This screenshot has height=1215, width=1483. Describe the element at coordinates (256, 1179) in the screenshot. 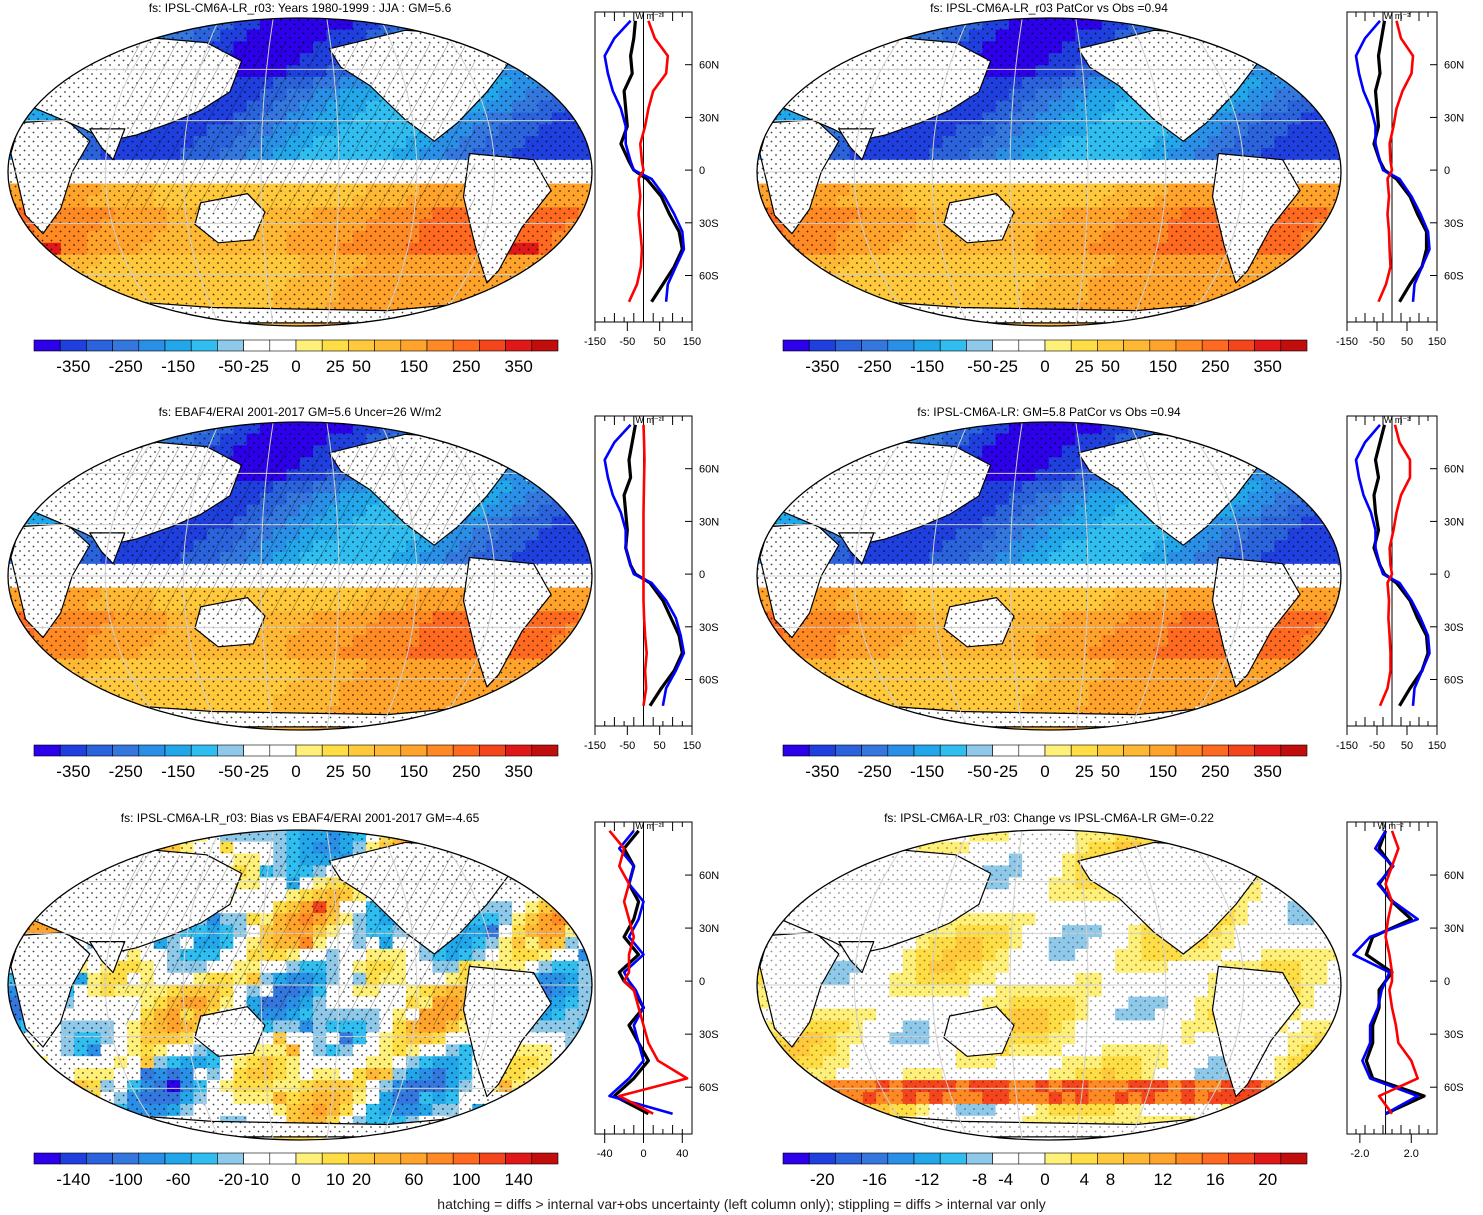

I see `colorbar-label: -10` at that location.